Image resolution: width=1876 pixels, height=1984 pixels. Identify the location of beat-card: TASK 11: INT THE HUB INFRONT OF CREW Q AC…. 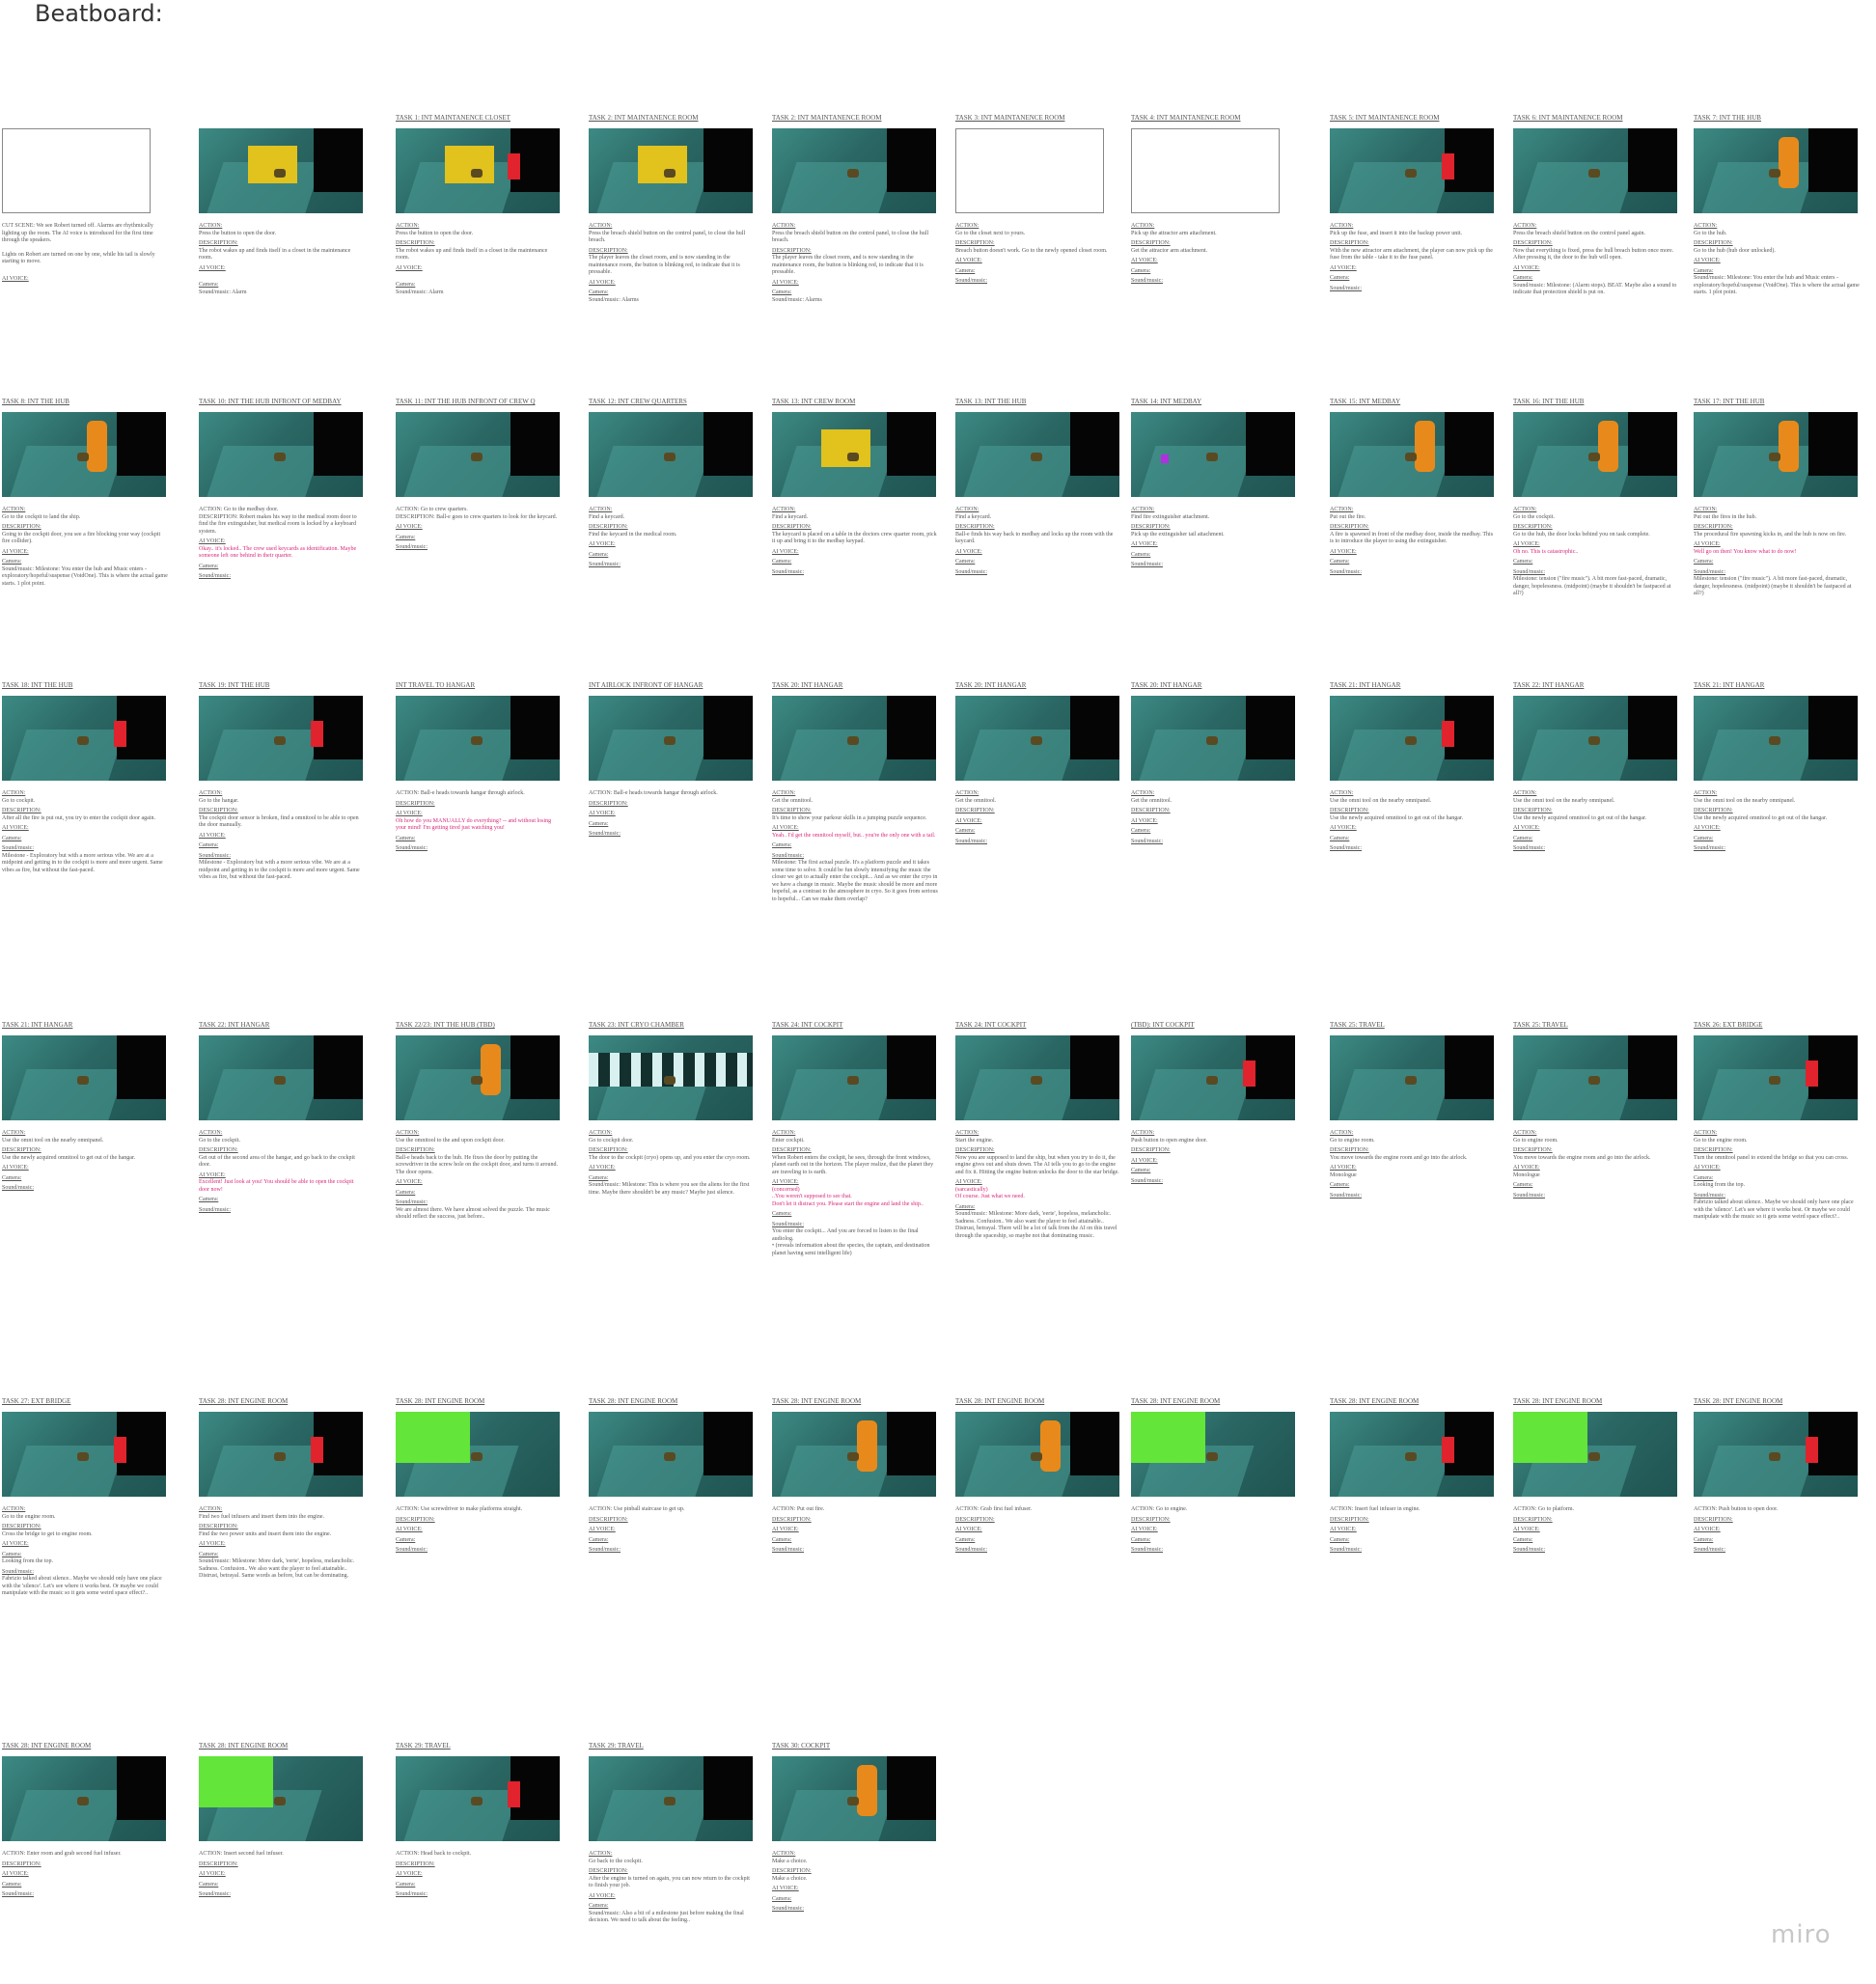
(479, 475).